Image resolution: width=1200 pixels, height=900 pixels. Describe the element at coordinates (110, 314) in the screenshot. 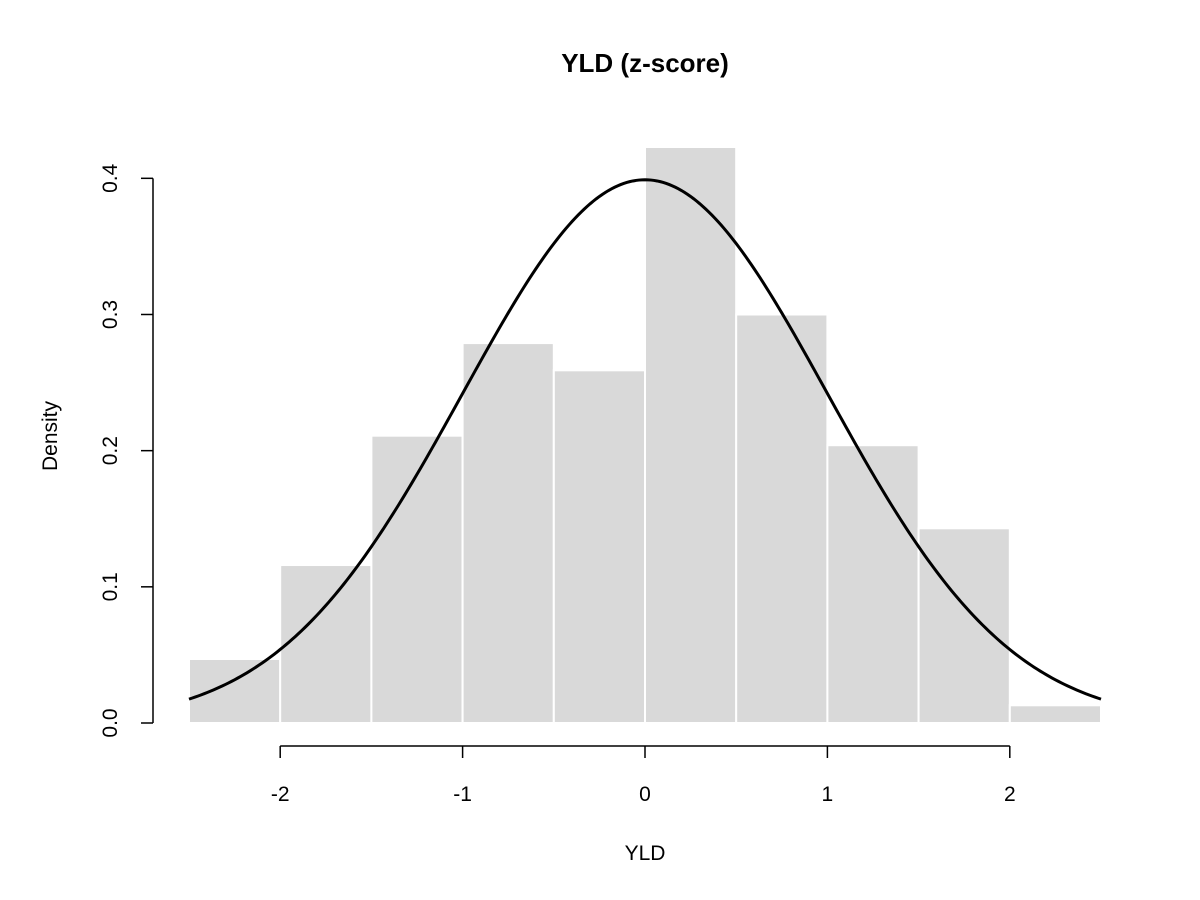

I see `y-tick-label-4: 0.3` at that location.